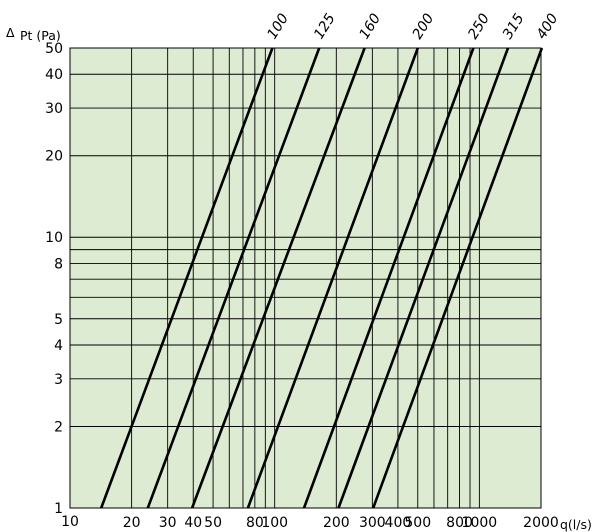 The image size is (592, 532). I want to click on x-tick-label: 100, so click(274, 523).